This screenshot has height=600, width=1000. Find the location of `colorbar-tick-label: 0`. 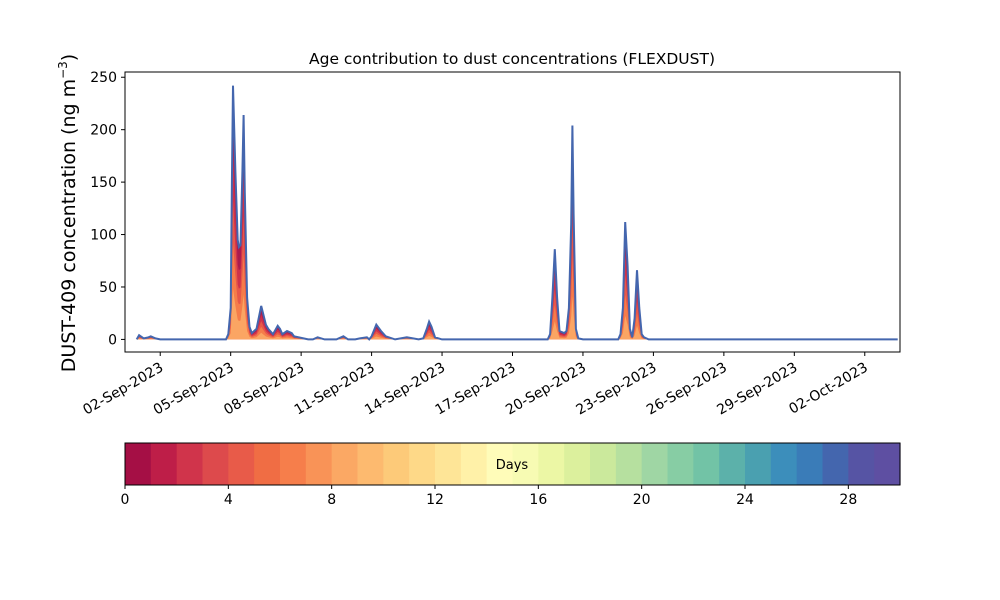

colorbar-tick-label: 0 is located at coordinates (125, 500).